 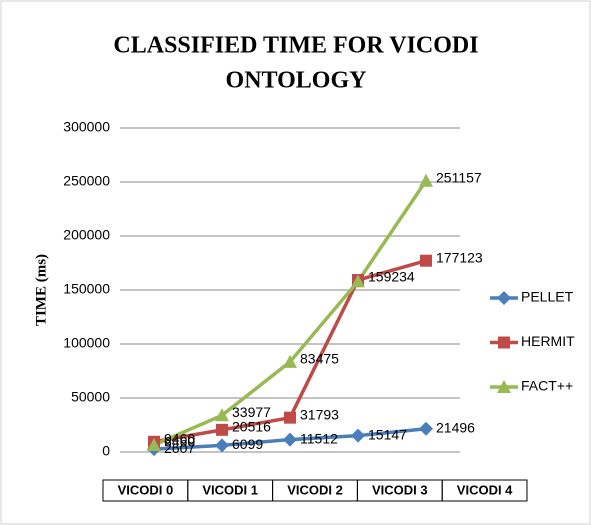 I want to click on y-tick-label: 0, so click(x=106, y=451).